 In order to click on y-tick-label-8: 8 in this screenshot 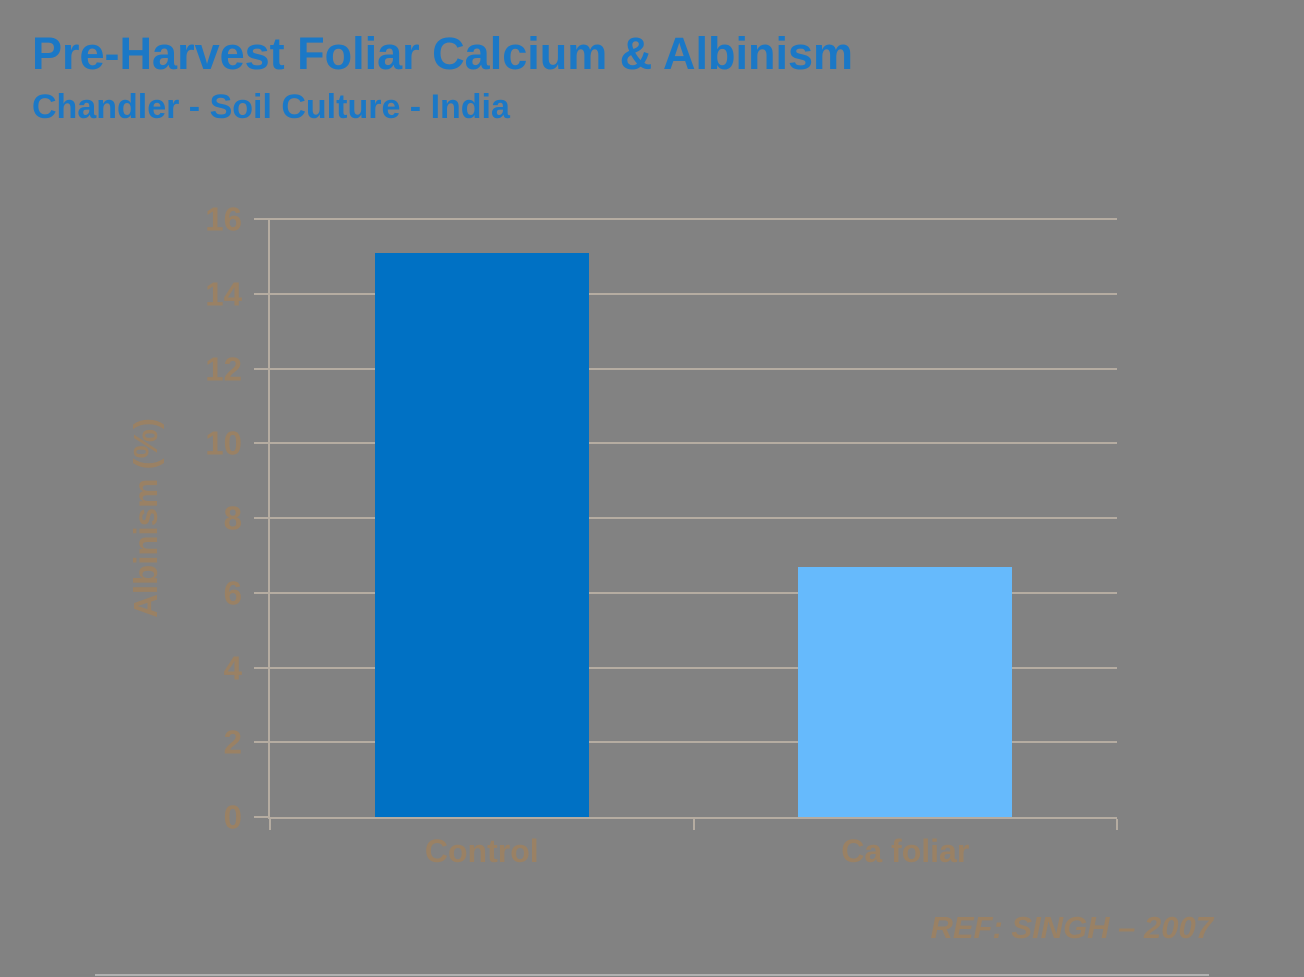, I will do `click(232, 518)`.